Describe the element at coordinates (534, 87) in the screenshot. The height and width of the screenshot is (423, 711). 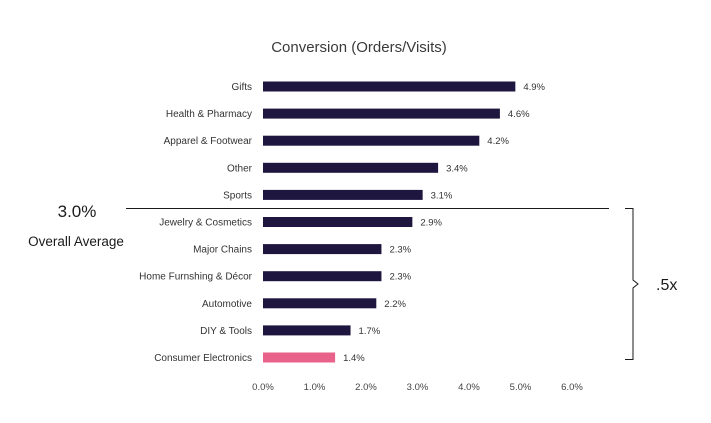
I see `value-label: 4.9%` at that location.